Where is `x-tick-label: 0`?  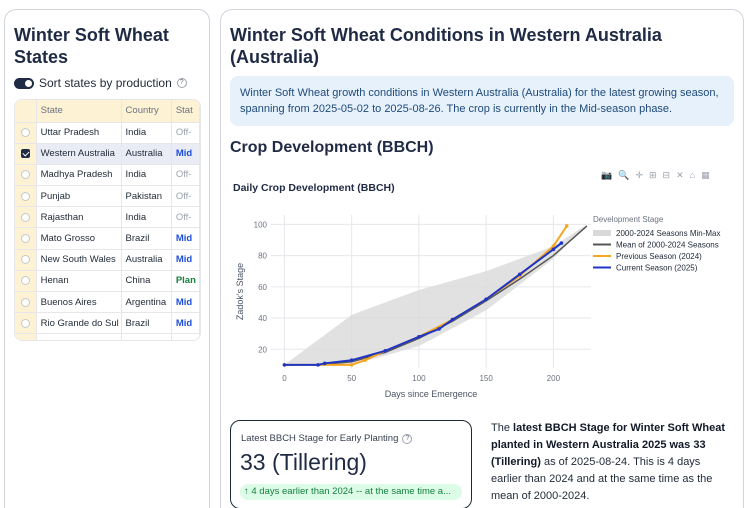 x-tick-label: 0 is located at coordinates (284, 378).